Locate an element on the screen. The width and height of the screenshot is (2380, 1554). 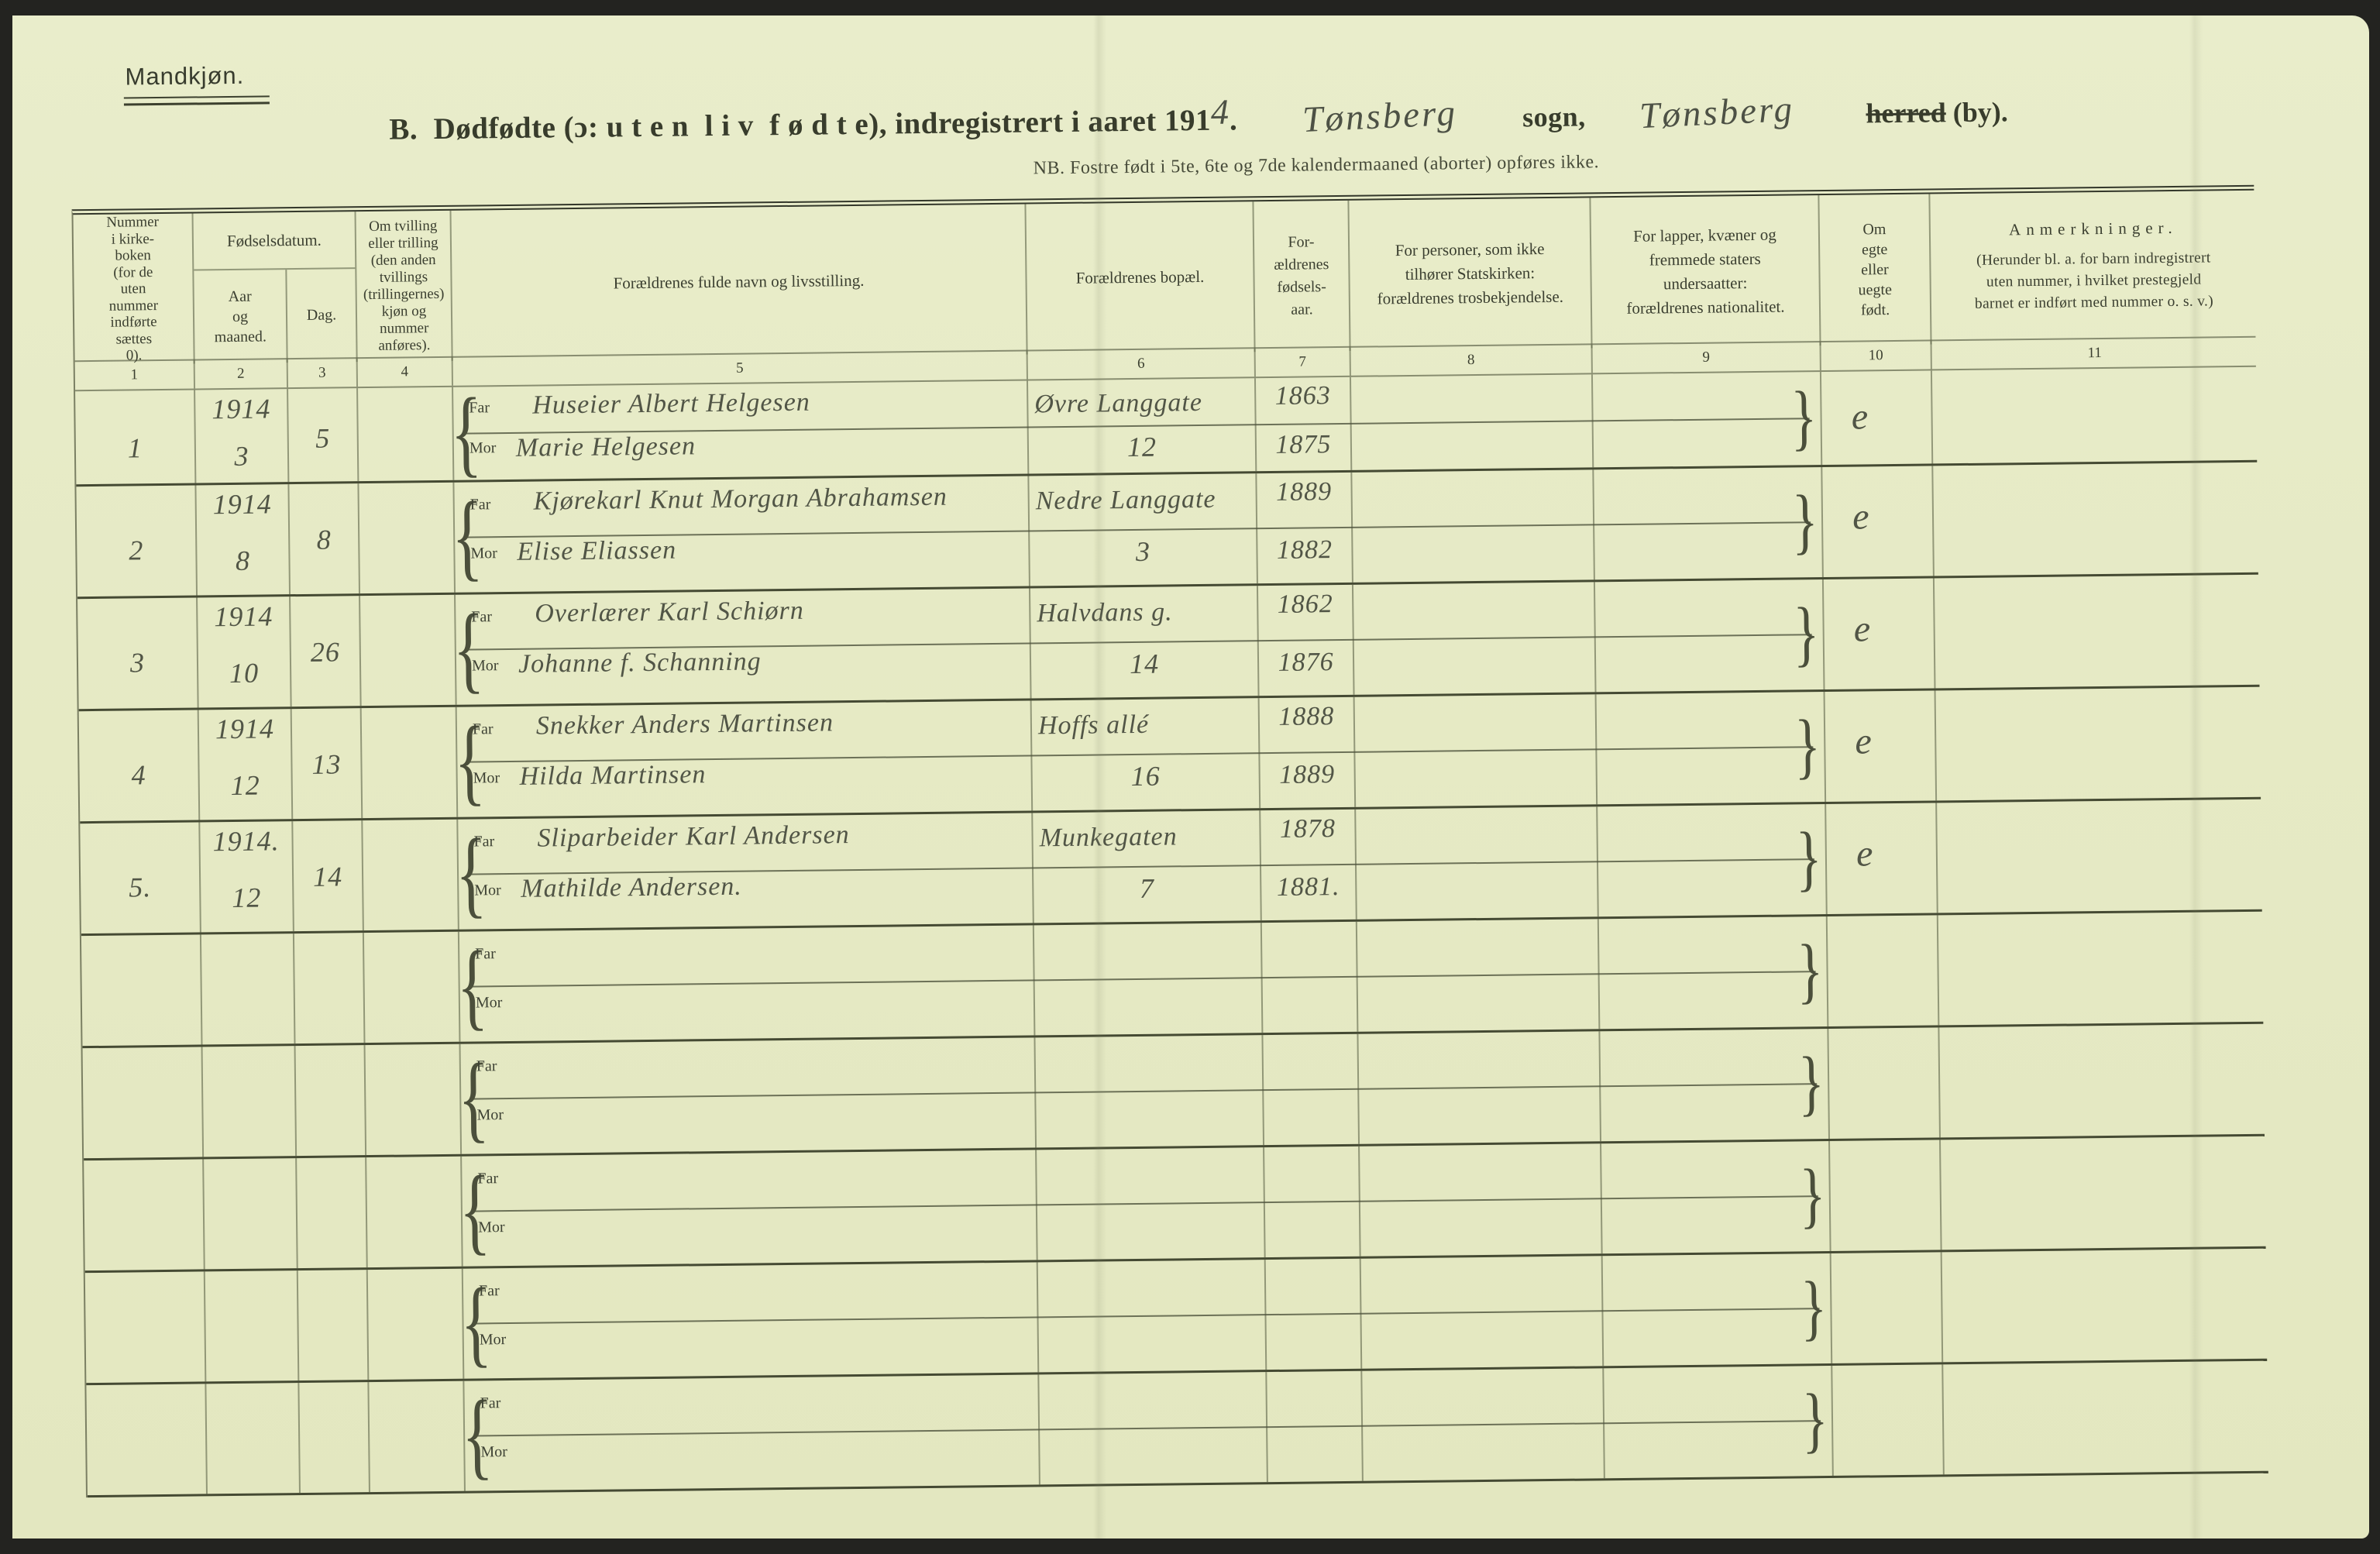
title-year-digit-handwritten: 4 is located at coordinates (1220, 111).